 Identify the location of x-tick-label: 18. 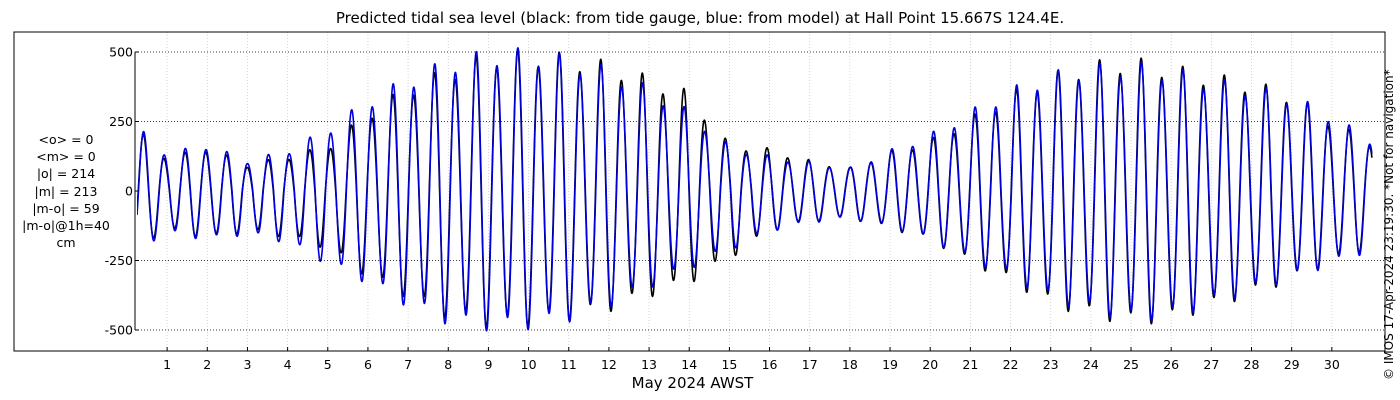
(850, 364).